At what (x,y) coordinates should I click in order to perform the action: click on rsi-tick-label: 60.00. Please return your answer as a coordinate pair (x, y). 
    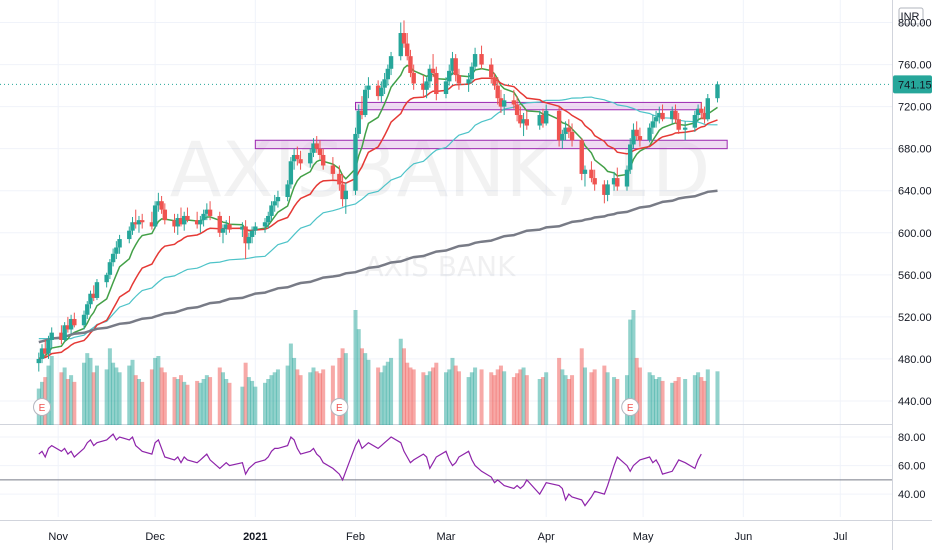
    Looking at the image, I should click on (912, 467).